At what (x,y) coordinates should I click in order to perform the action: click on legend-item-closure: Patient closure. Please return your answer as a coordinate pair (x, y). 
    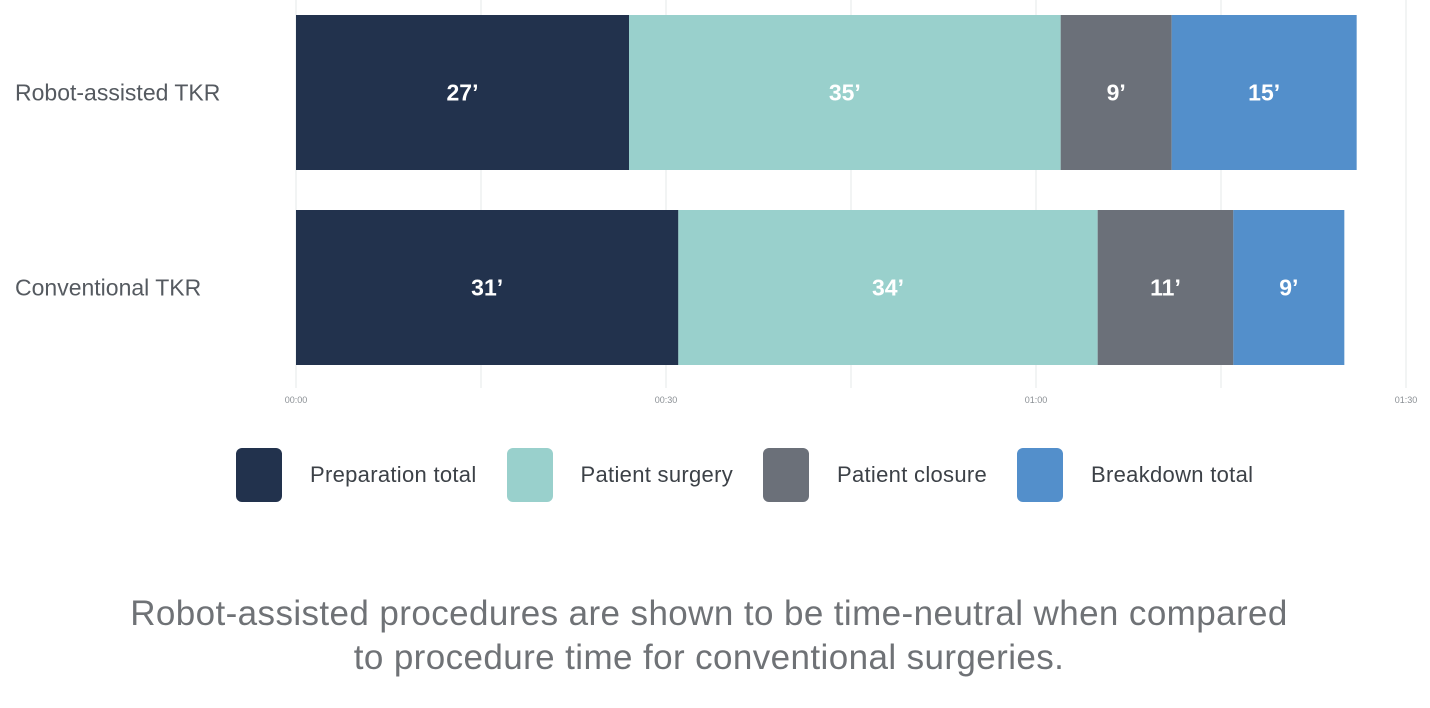
    Looking at the image, I should click on (875, 475).